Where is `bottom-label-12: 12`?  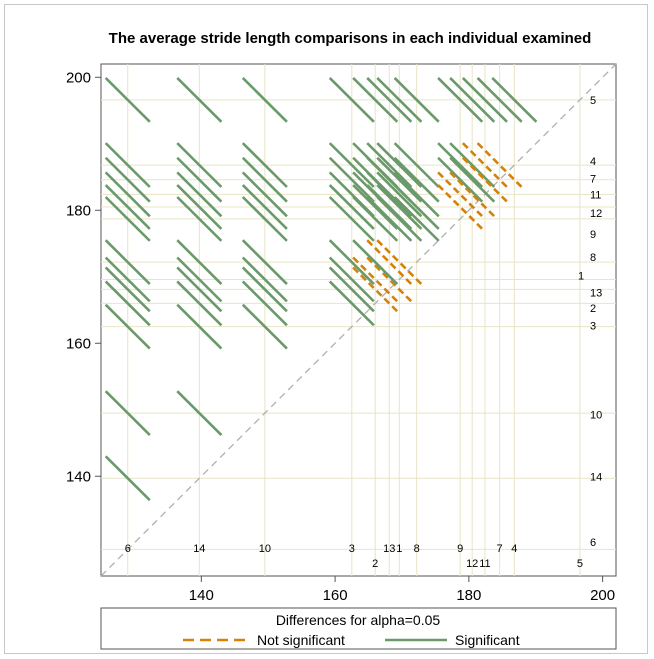 bottom-label-12: 12 is located at coordinates (472, 564).